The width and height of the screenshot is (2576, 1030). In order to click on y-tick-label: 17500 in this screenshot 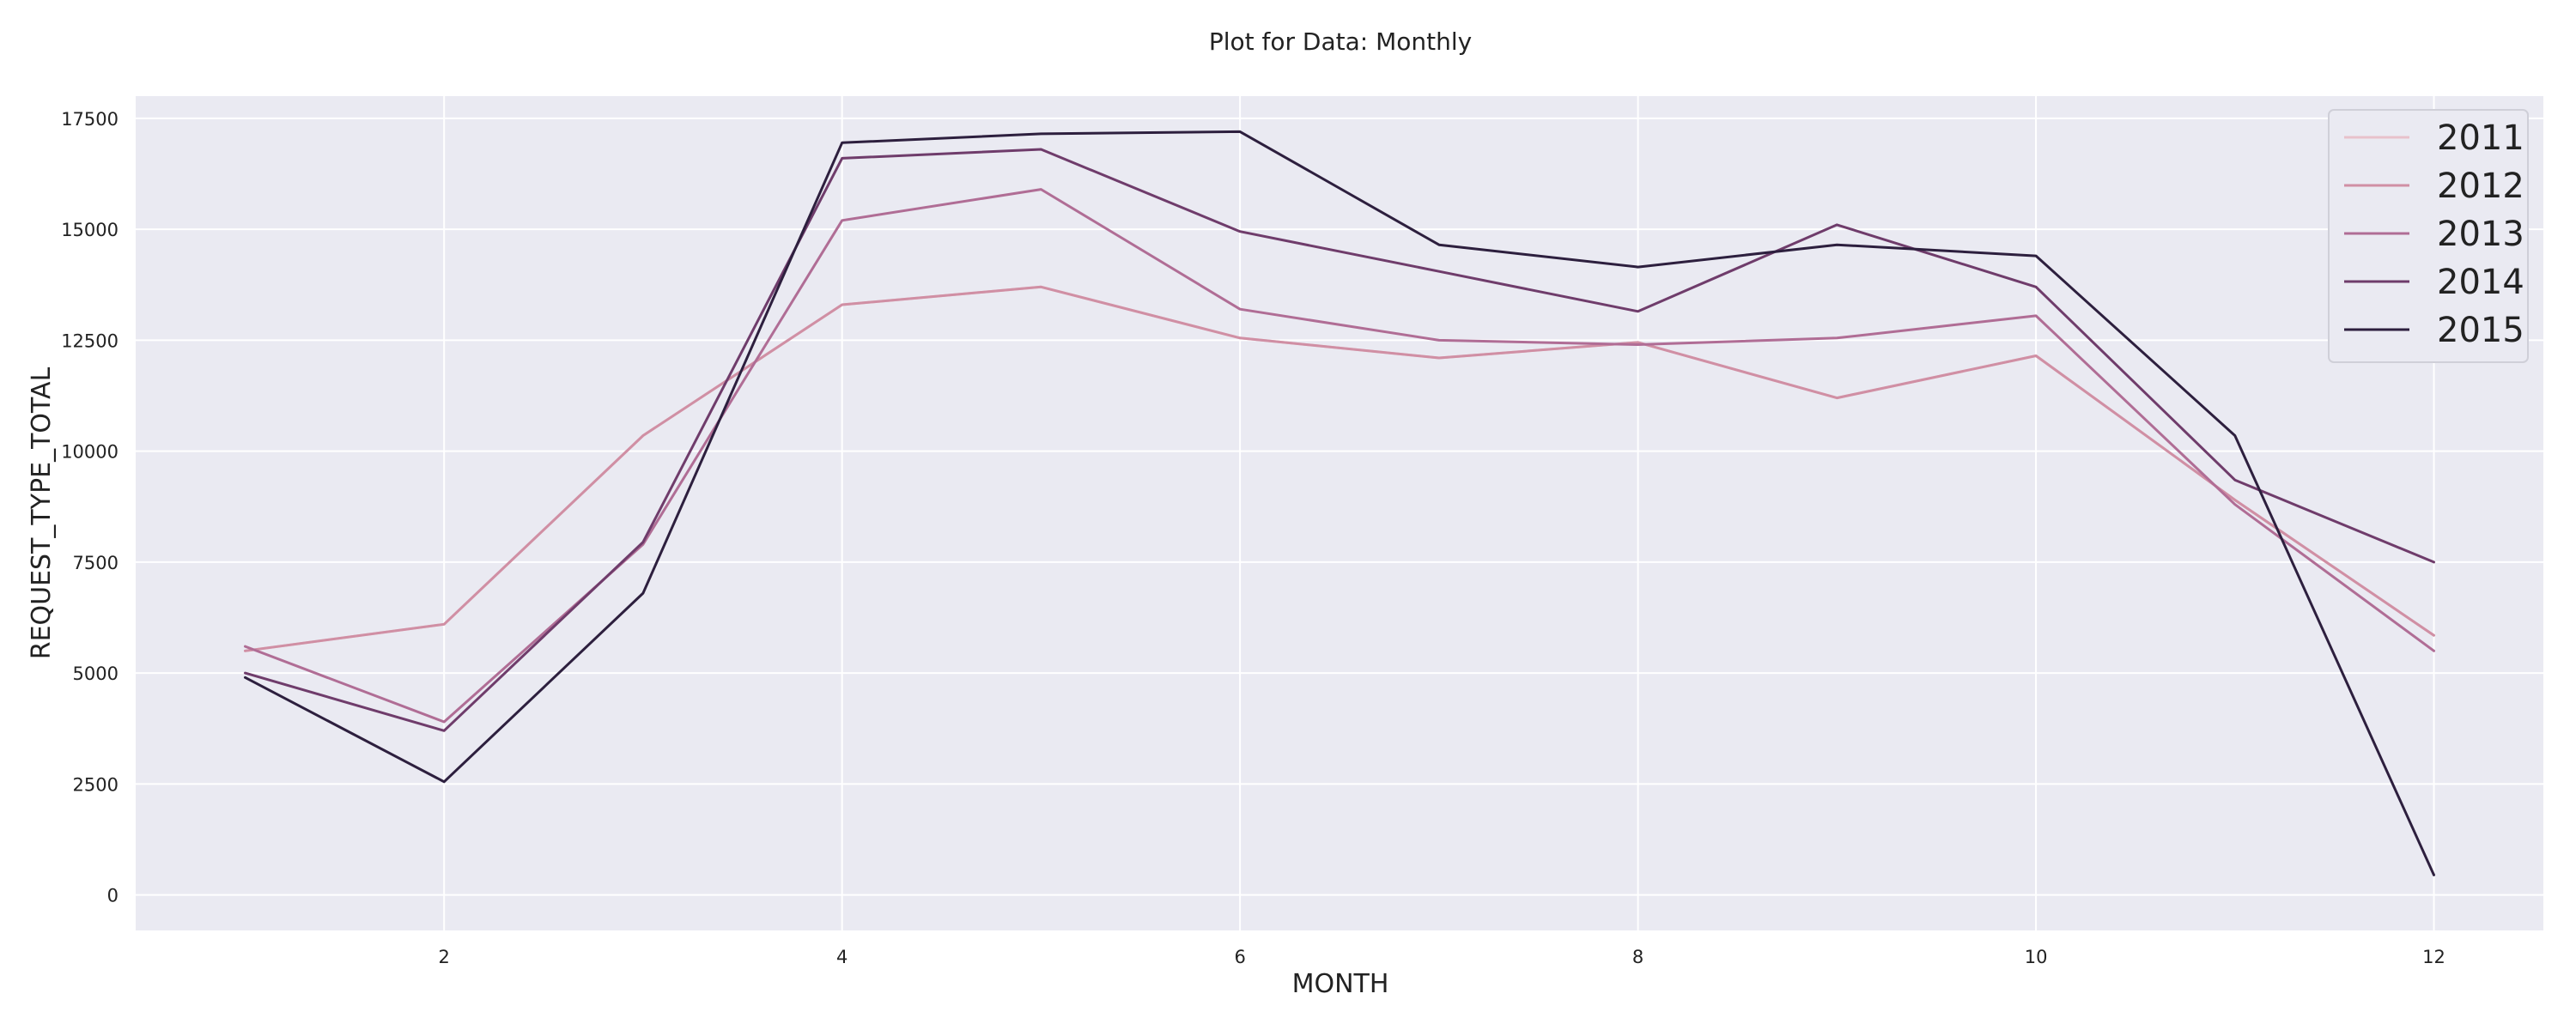, I will do `click(90, 119)`.